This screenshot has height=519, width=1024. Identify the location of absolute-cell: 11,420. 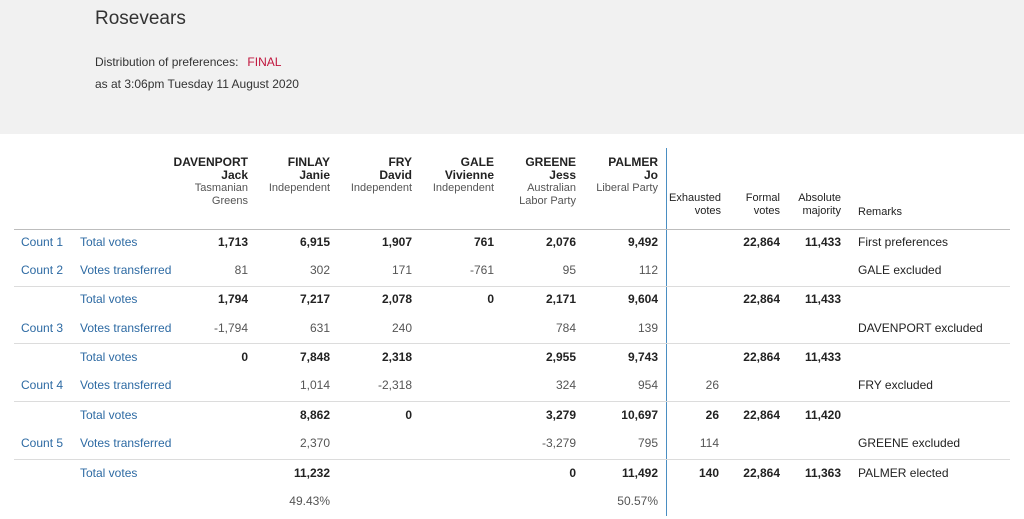
(822, 415).